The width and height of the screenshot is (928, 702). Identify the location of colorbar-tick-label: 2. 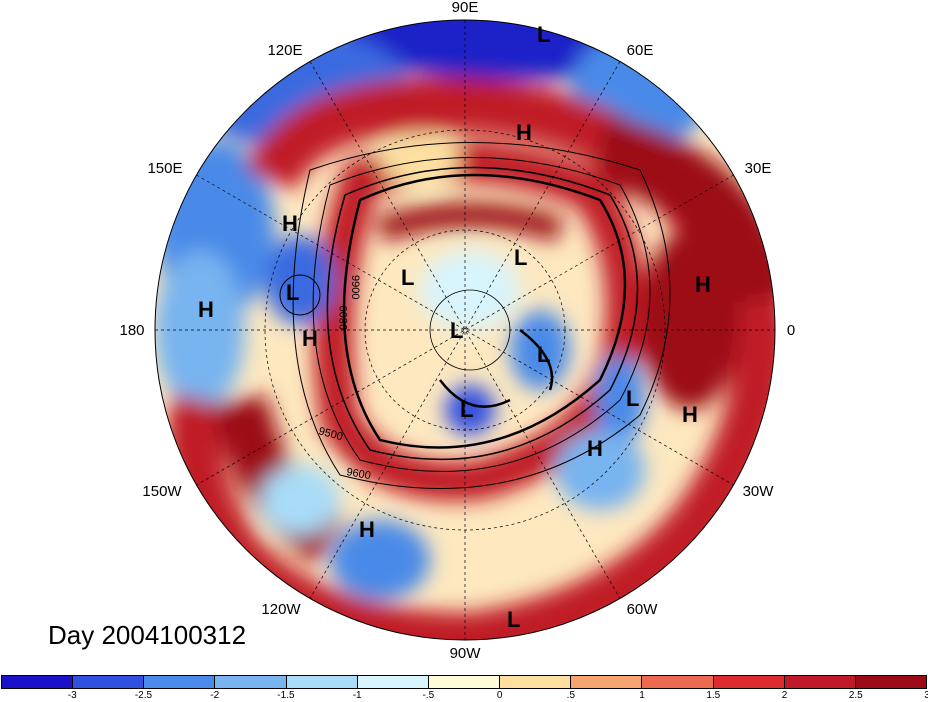
(784, 695).